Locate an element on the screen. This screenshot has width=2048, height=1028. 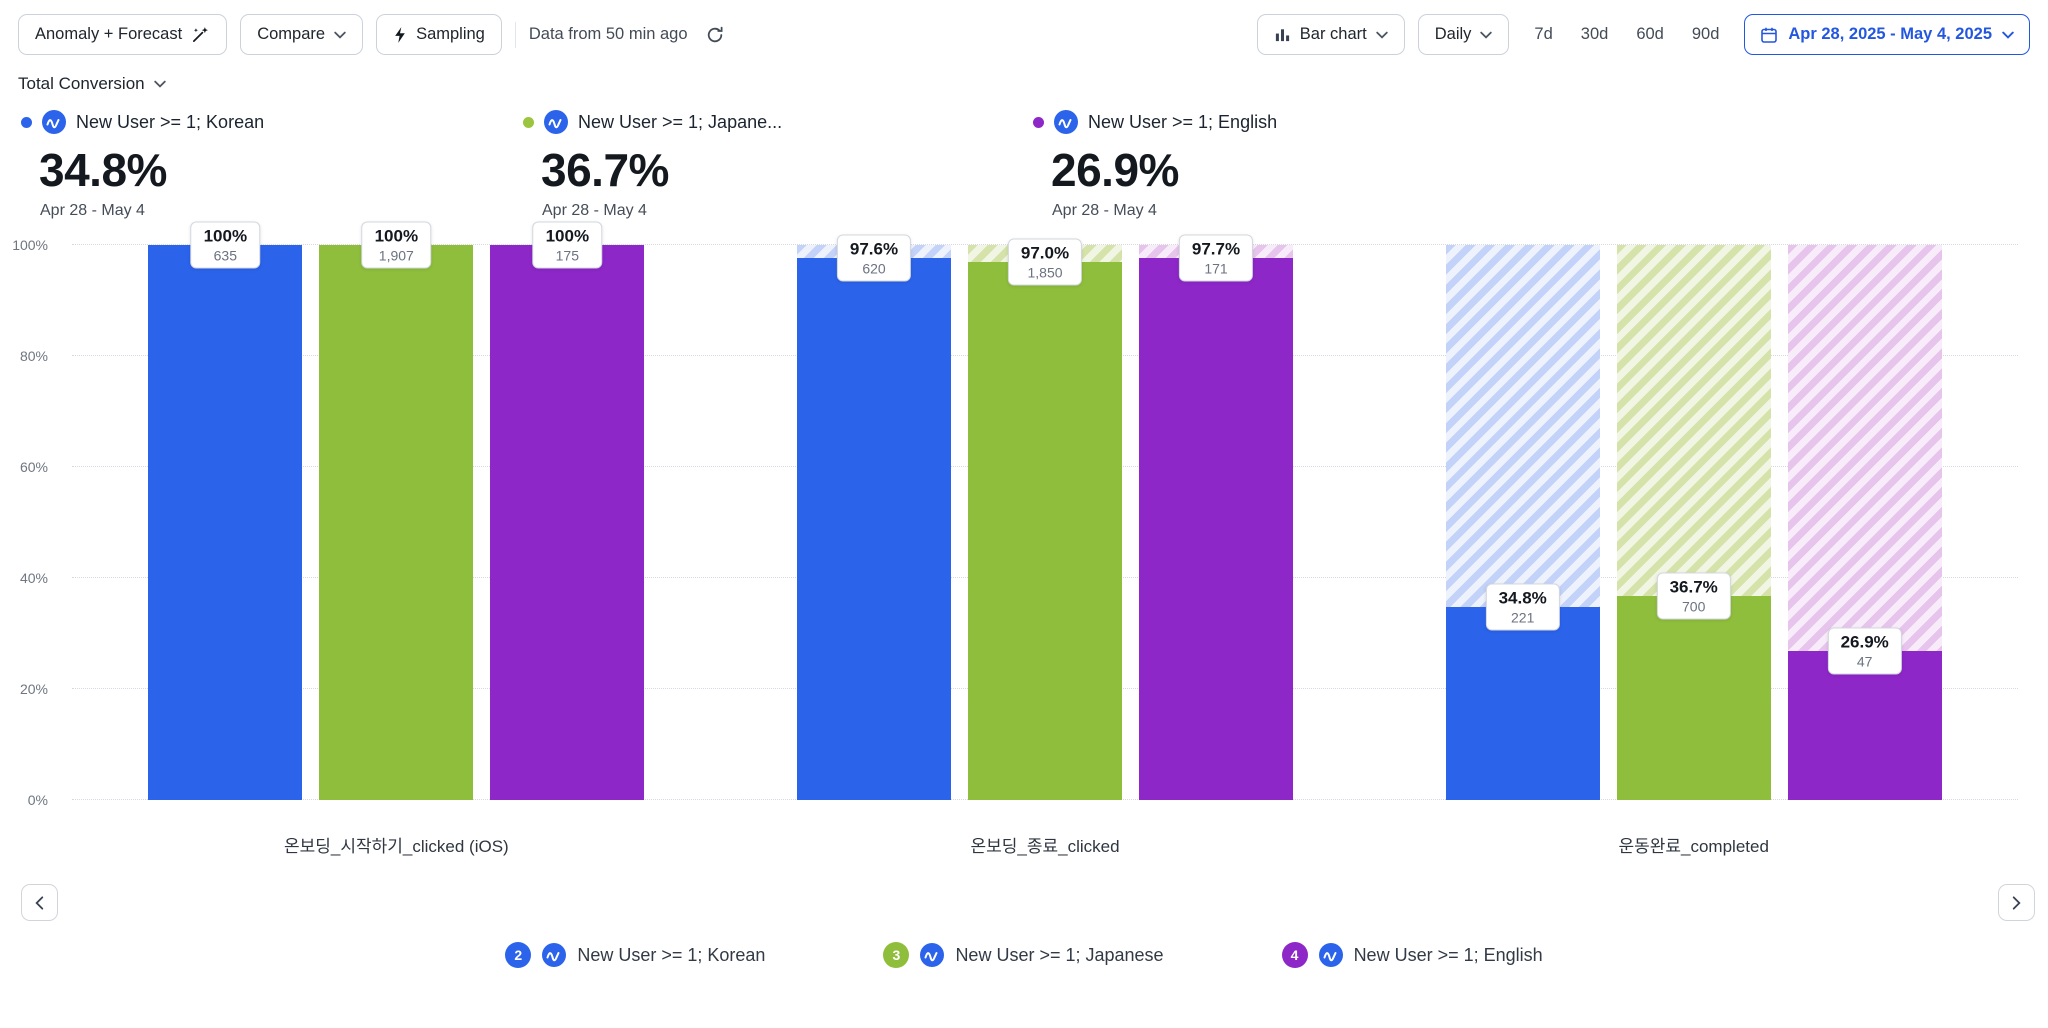
metric-label: Total Conversion is located at coordinates (81, 83).